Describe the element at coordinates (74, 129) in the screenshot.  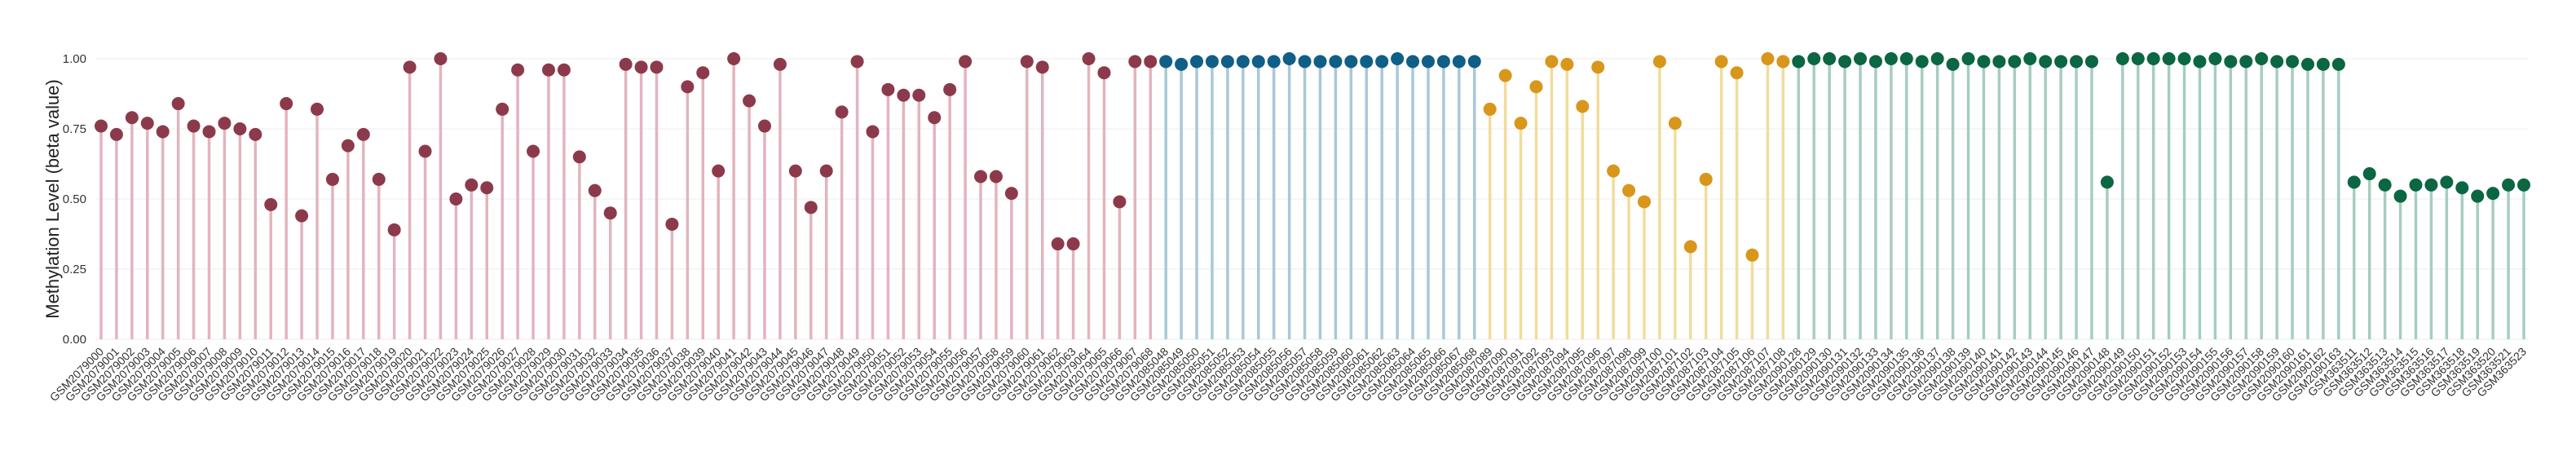
I see `y-tick-label: 0.75` at that location.